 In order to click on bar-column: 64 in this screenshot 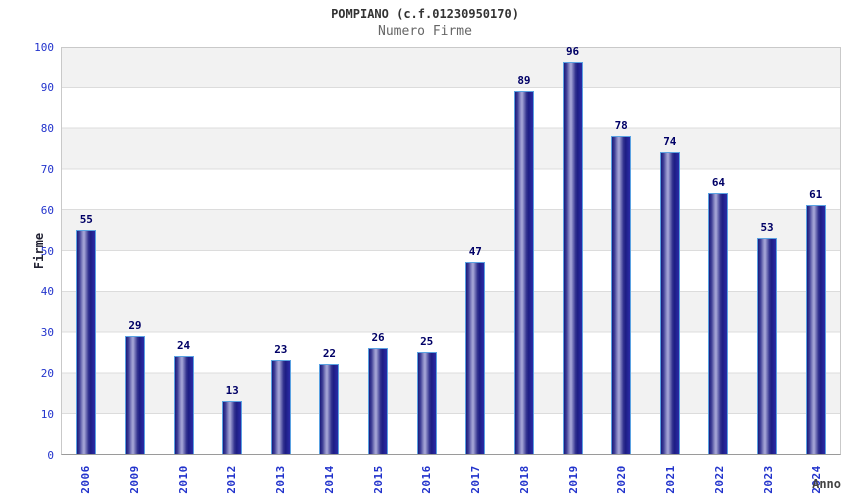, I will do `click(718, 251)`.